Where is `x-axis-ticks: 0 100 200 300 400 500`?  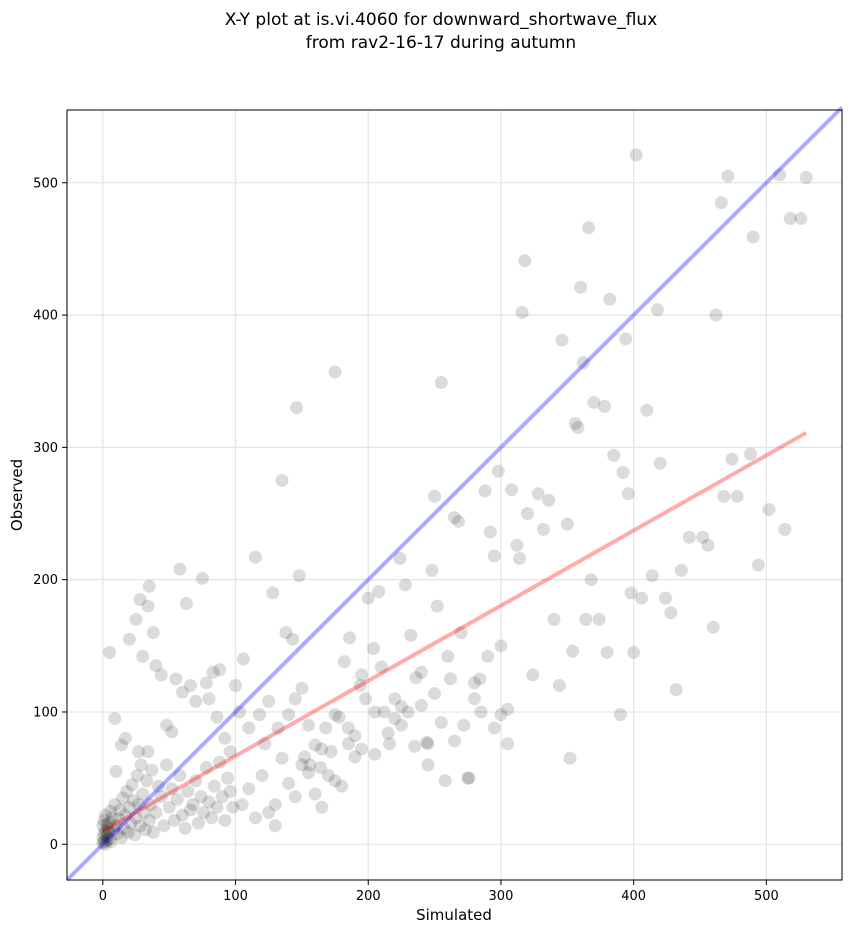
x-axis-ticks: 0 100 200 300 400 500 is located at coordinates (439, 892).